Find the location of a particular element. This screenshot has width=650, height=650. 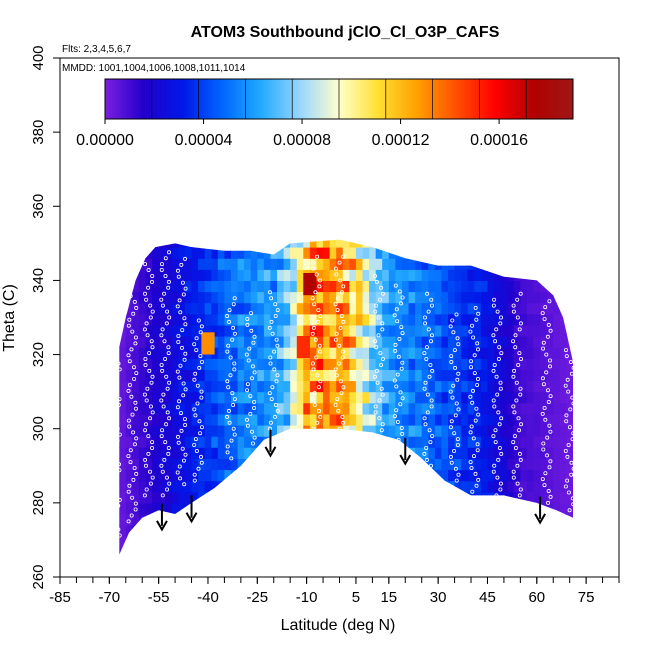

flight-track is located at coordinates (428, 379).